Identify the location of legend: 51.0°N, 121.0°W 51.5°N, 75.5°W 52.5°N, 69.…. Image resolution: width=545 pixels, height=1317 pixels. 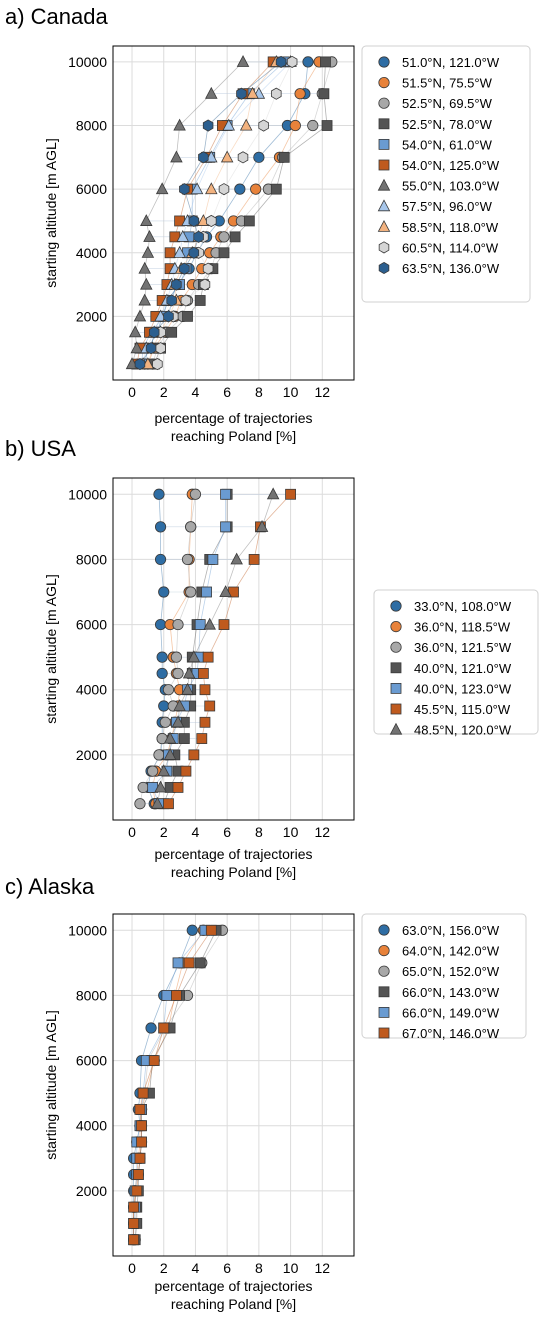
(446, 174).